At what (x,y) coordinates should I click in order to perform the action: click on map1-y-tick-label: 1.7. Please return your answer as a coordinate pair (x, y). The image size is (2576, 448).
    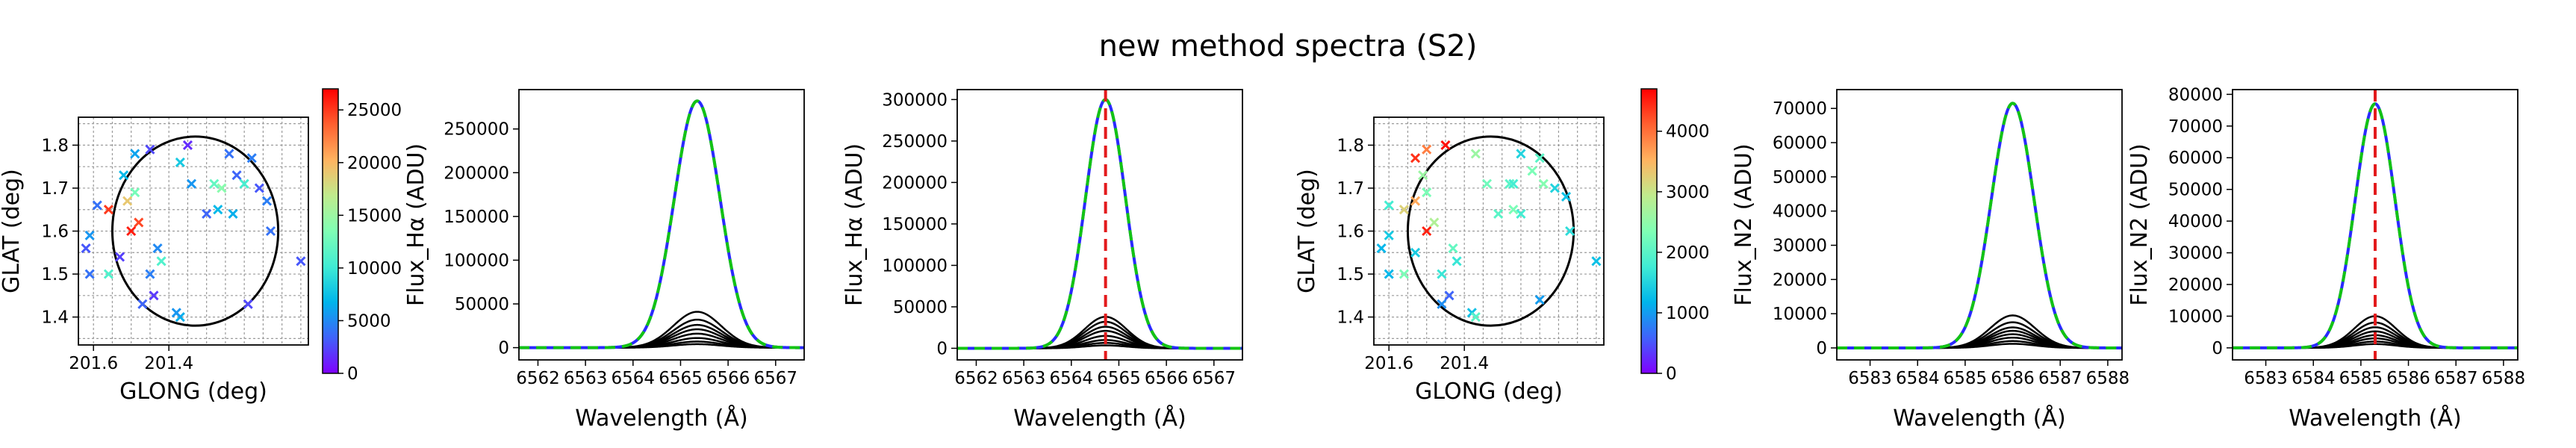
    Looking at the image, I should click on (55, 189).